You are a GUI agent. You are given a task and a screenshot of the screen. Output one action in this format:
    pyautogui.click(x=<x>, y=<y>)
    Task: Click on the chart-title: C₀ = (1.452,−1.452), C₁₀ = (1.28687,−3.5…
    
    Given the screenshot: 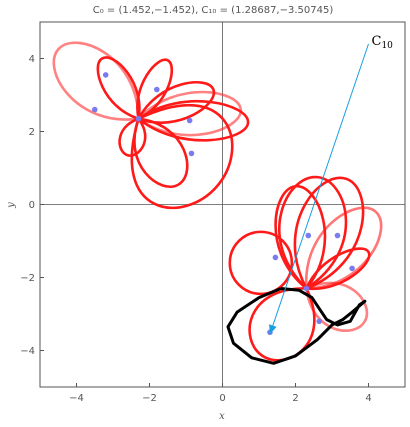 What is the action you would take?
    pyautogui.click(x=213, y=10)
    